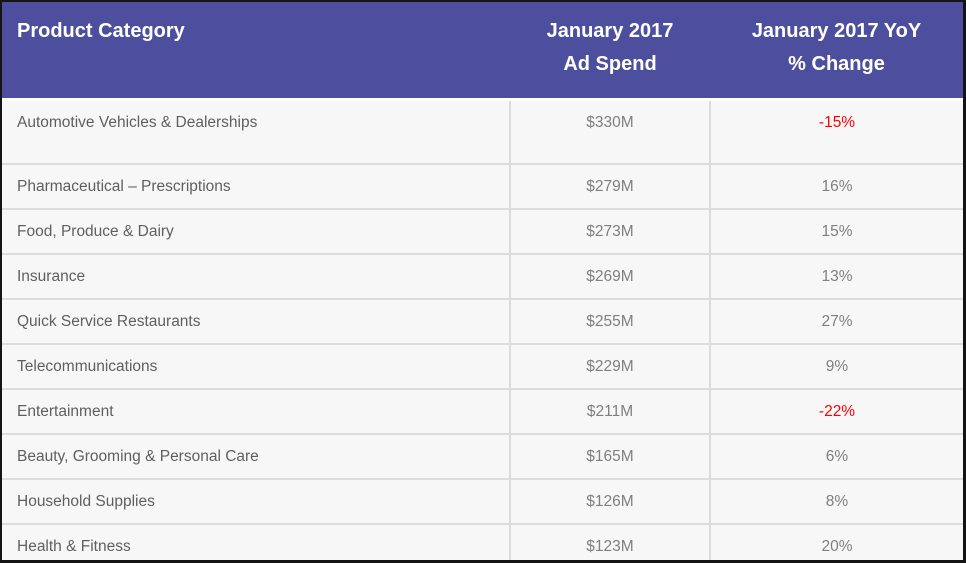  I want to click on header-yoy-line2: % Change, so click(836, 64).